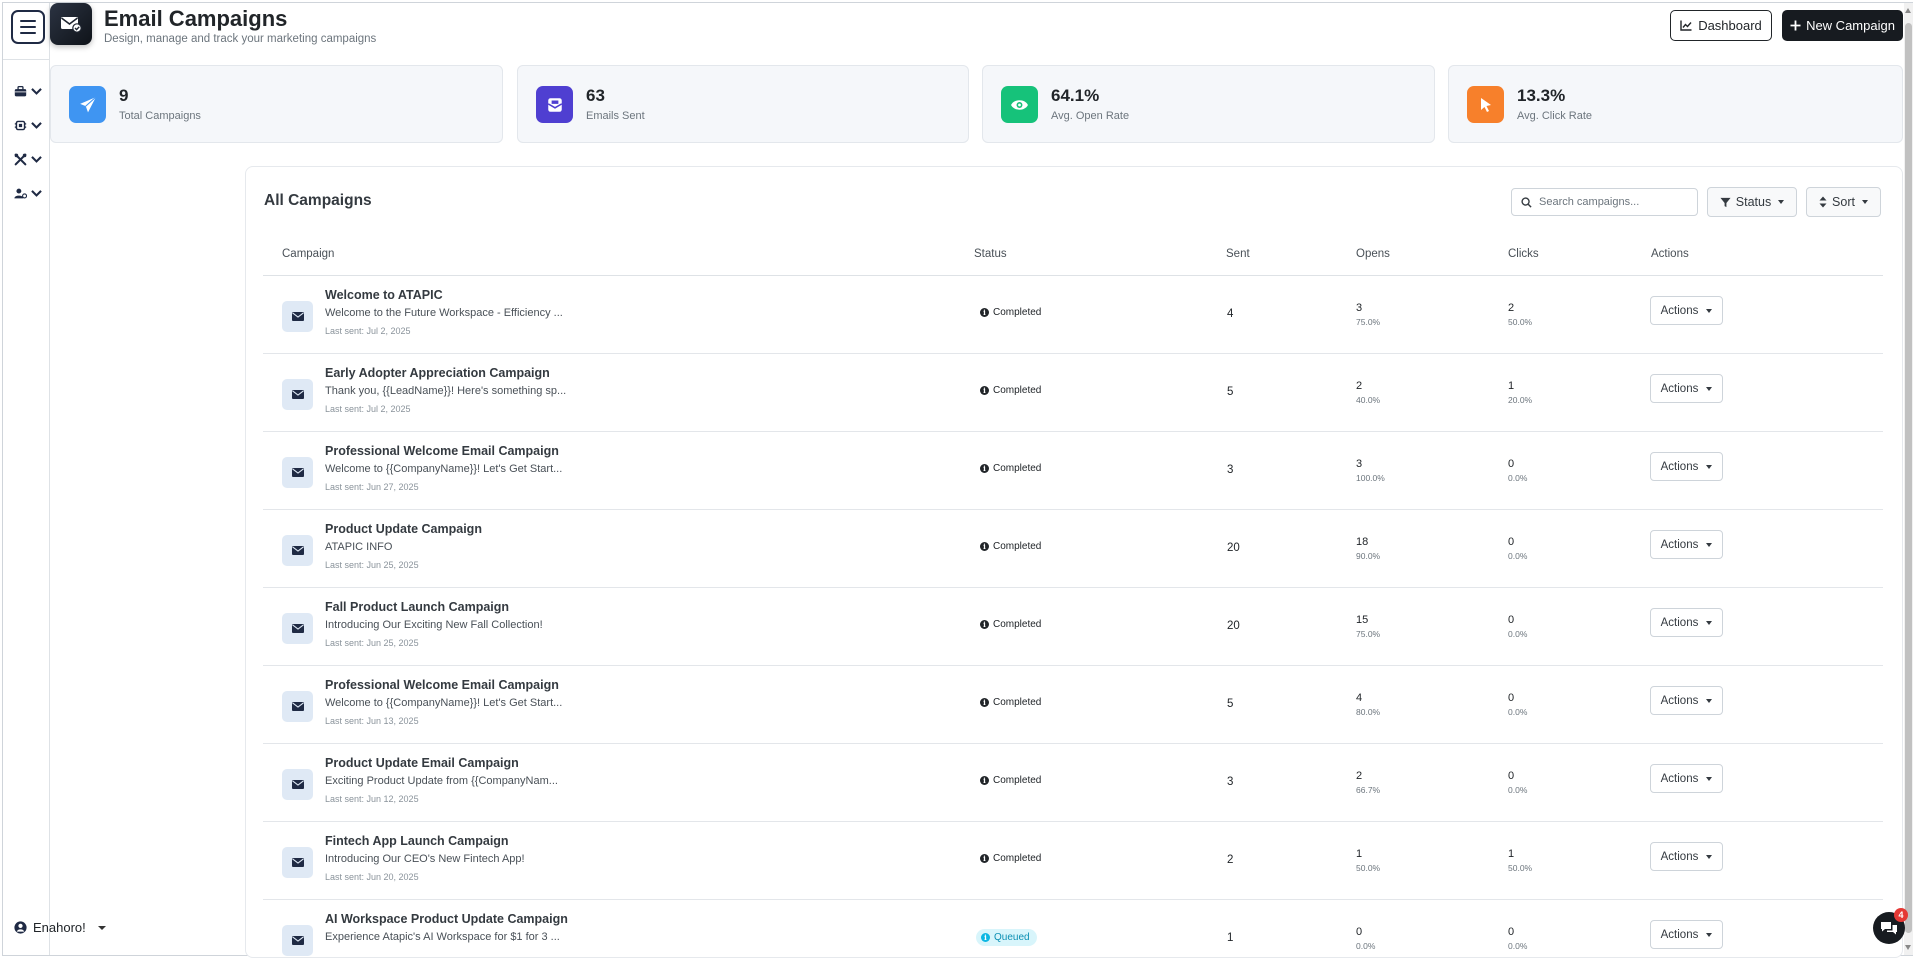 The image size is (1915, 958). What do you see at coordinates (1554, 116) in the screenshot?
I see `stat-label: Avg. Click Rate` at bounding box center [1554, 116].